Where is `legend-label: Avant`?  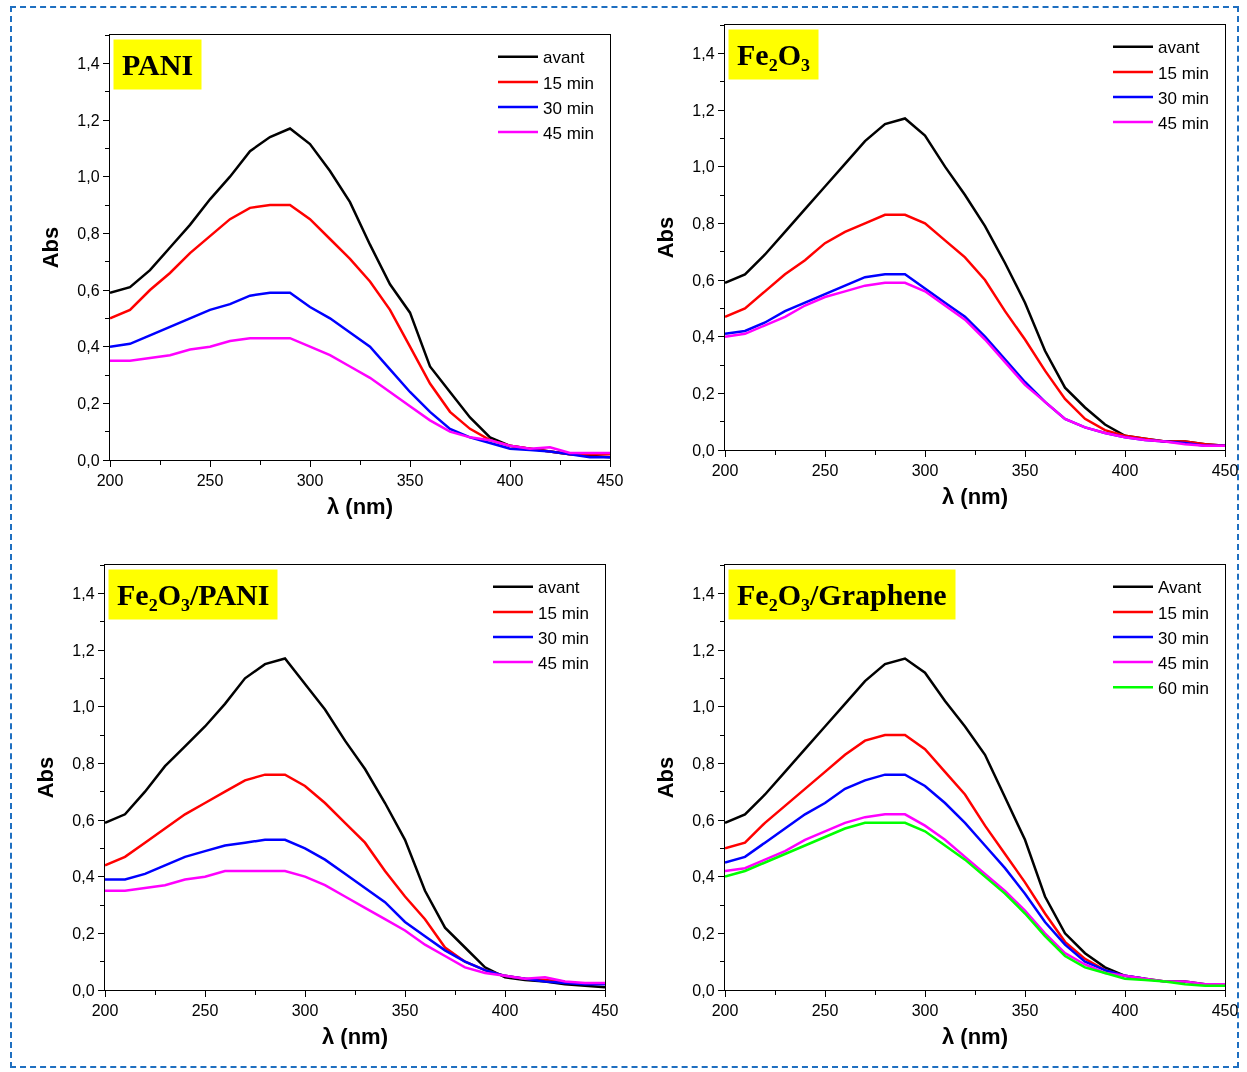
legend-label: Avant is located at coordinates (1180, 588).